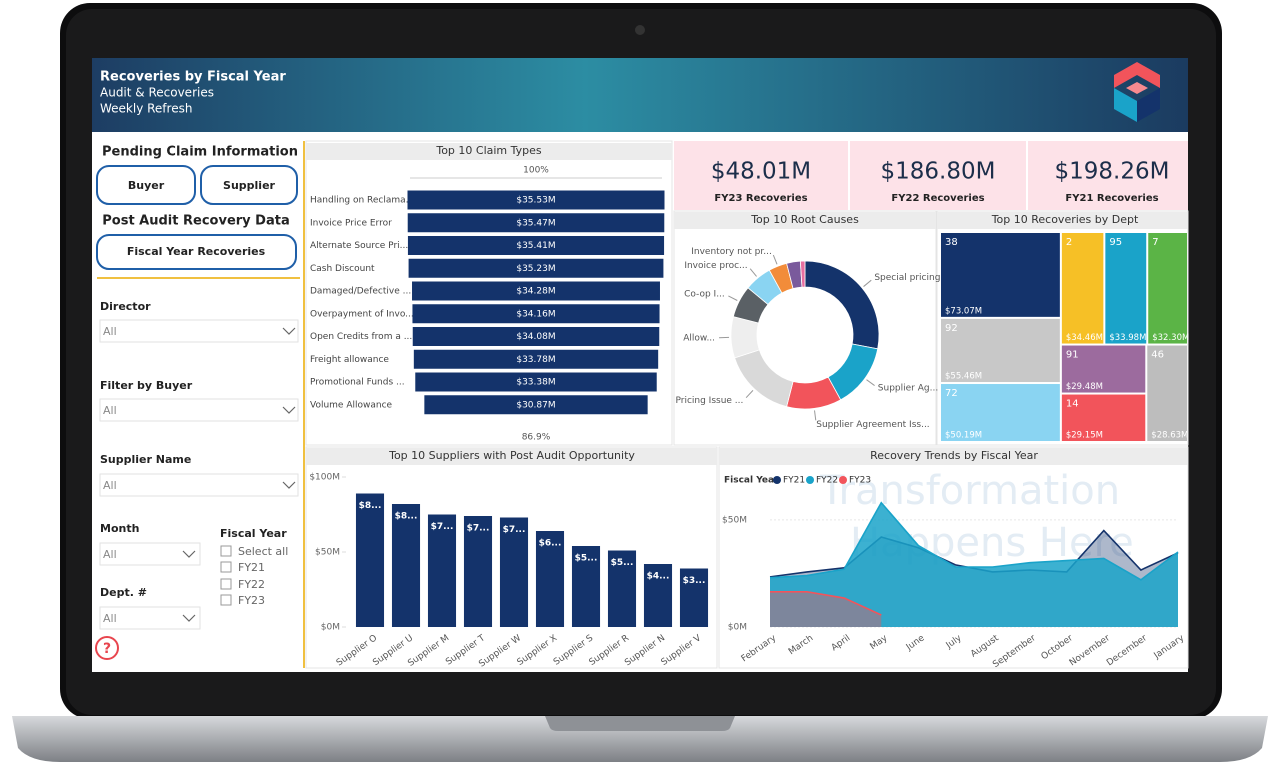 The image size is (1280, 767). Describe the element at coordinates (1072, 404) in the screenshot. I see `cell-category: 14` at that location.